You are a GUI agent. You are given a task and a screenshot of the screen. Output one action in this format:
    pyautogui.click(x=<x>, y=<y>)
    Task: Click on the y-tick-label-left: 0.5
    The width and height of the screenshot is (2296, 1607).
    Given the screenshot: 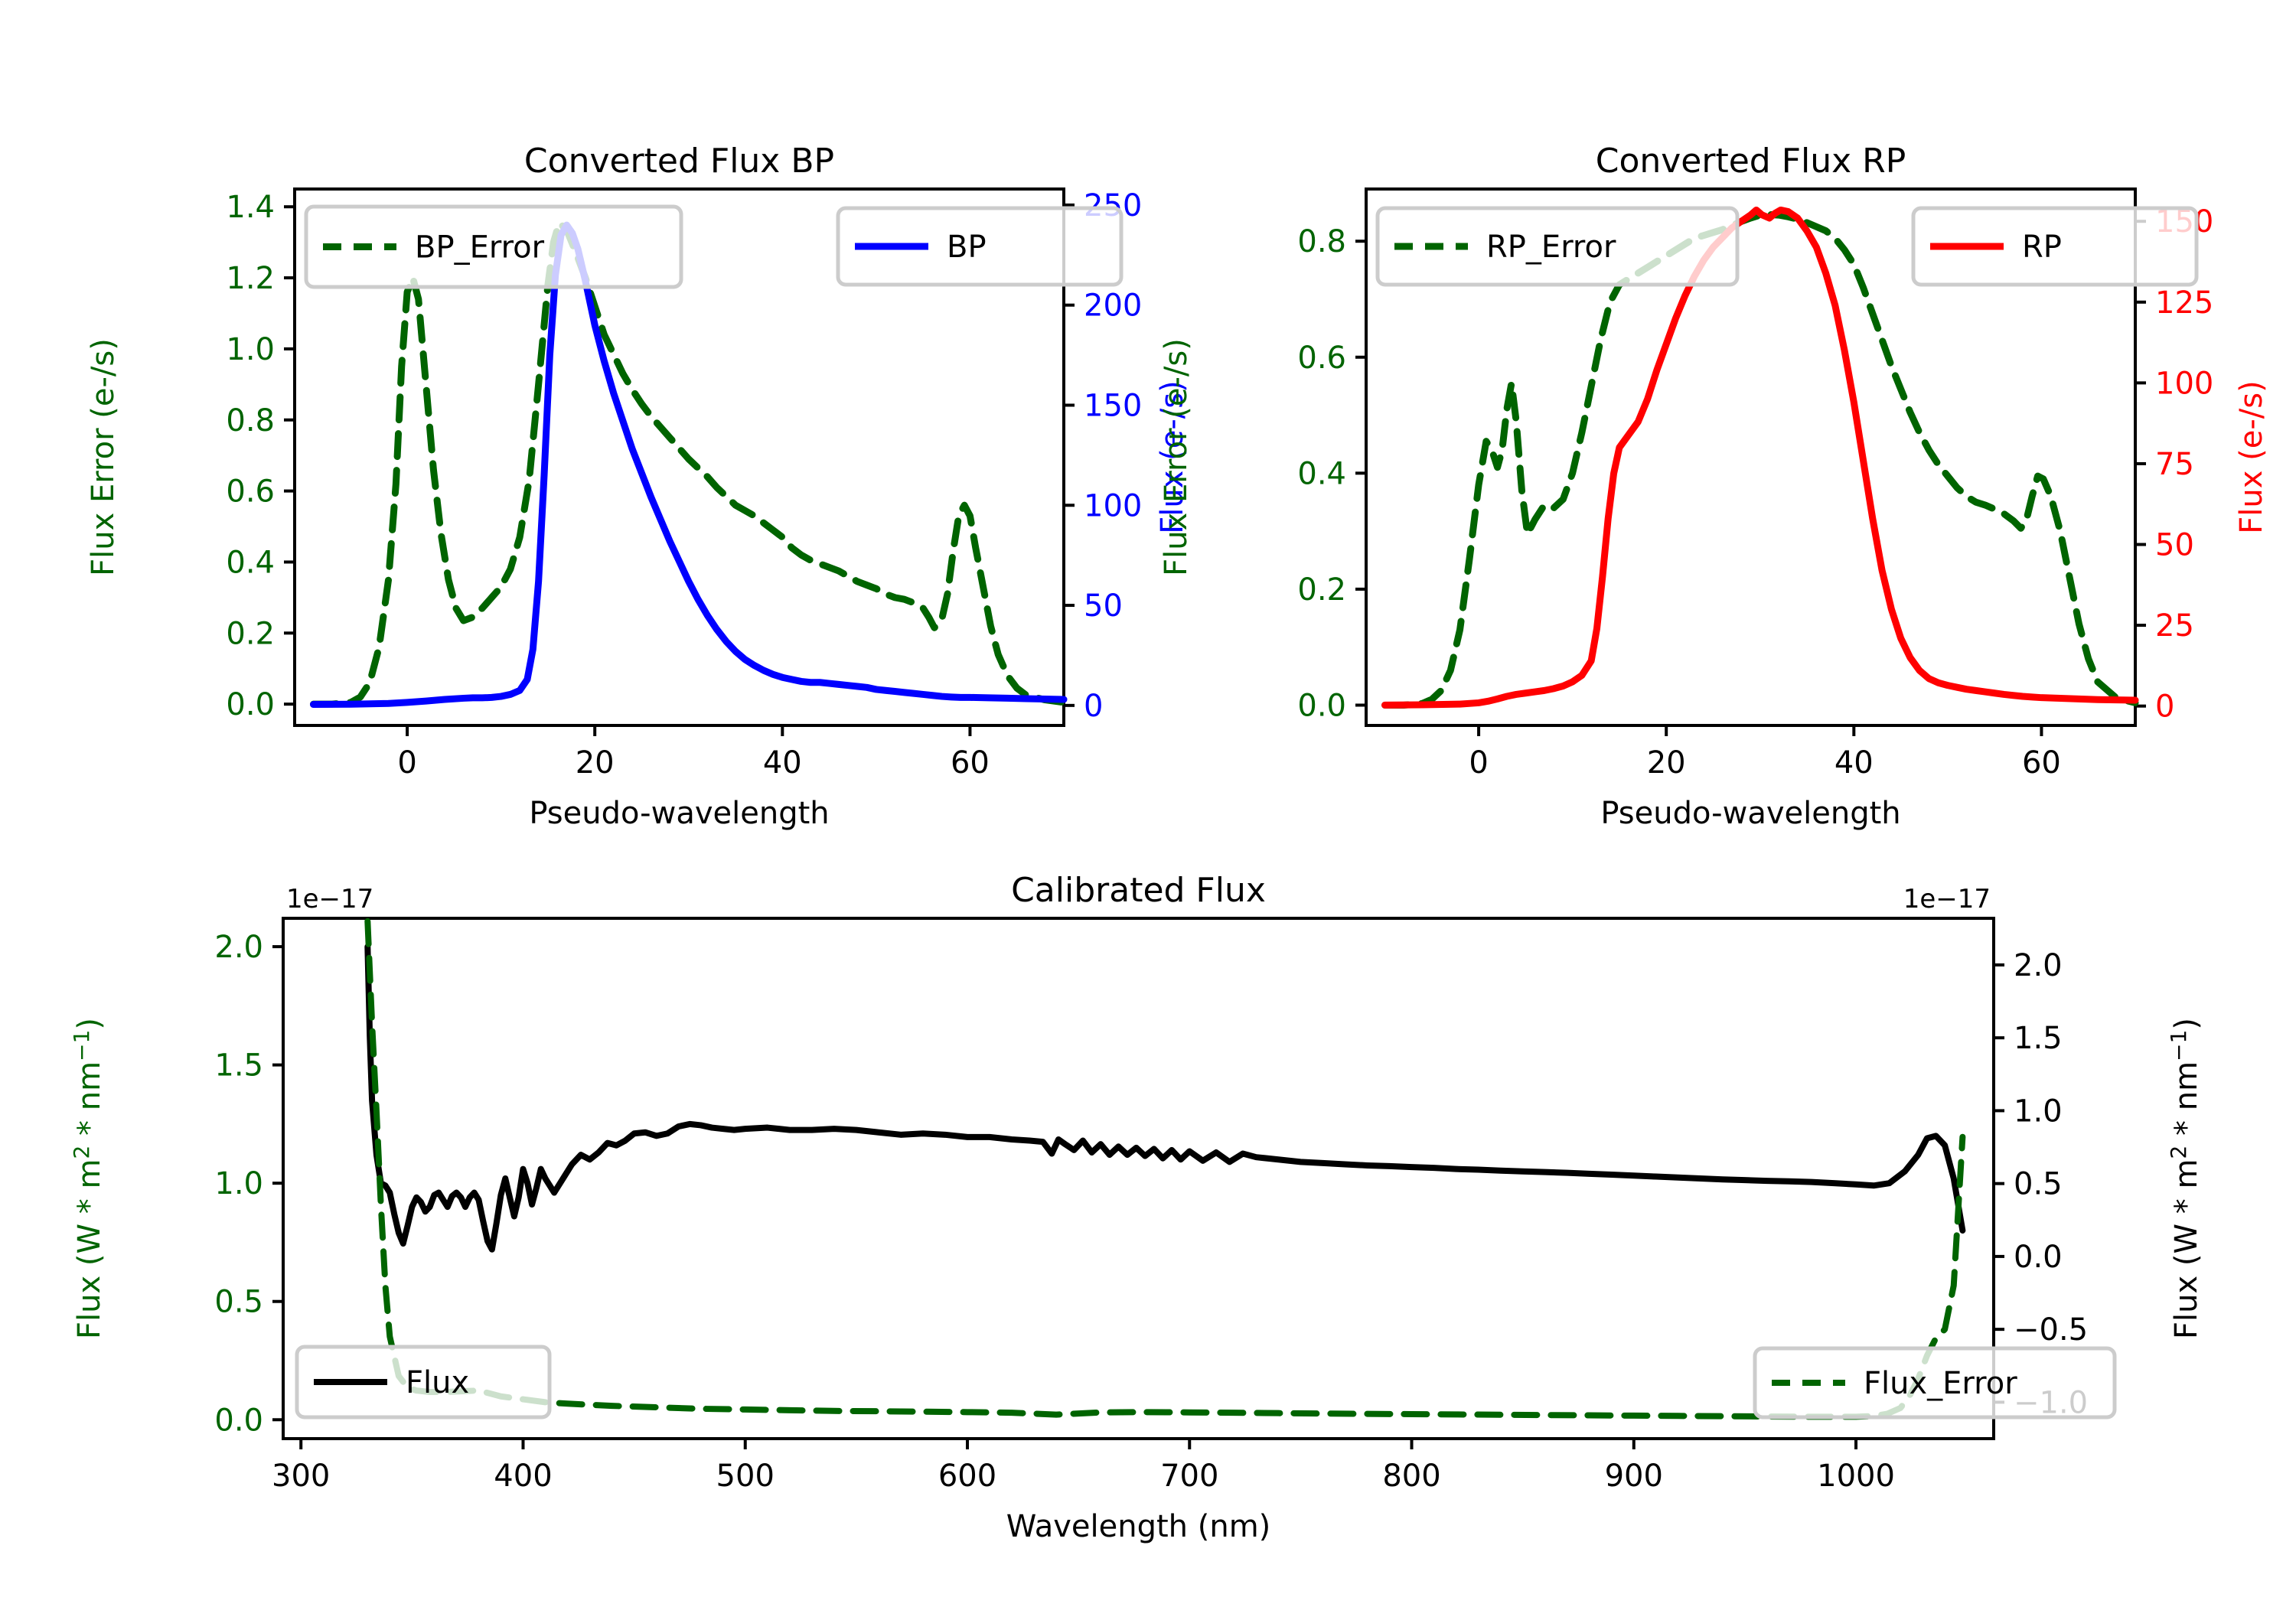 What is the action you would take?
    pyautogui.click(x=238, y=1302)
    